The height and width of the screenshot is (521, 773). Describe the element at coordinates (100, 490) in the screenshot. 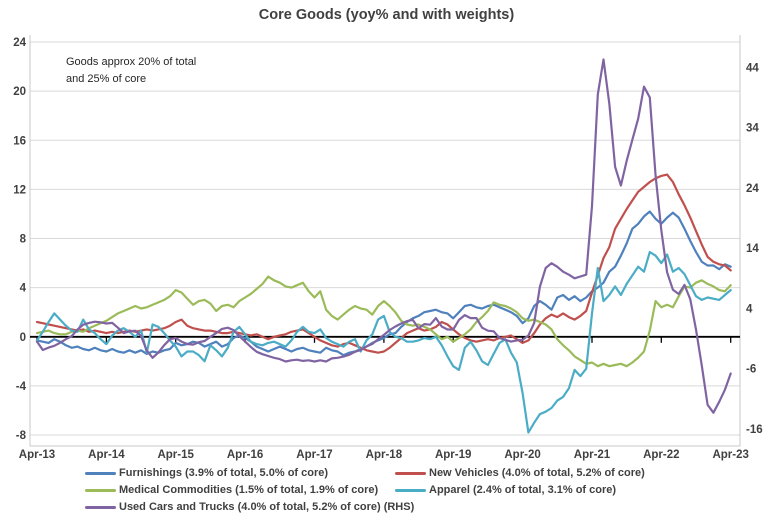

I see `legend-swatch-medical` at that location.